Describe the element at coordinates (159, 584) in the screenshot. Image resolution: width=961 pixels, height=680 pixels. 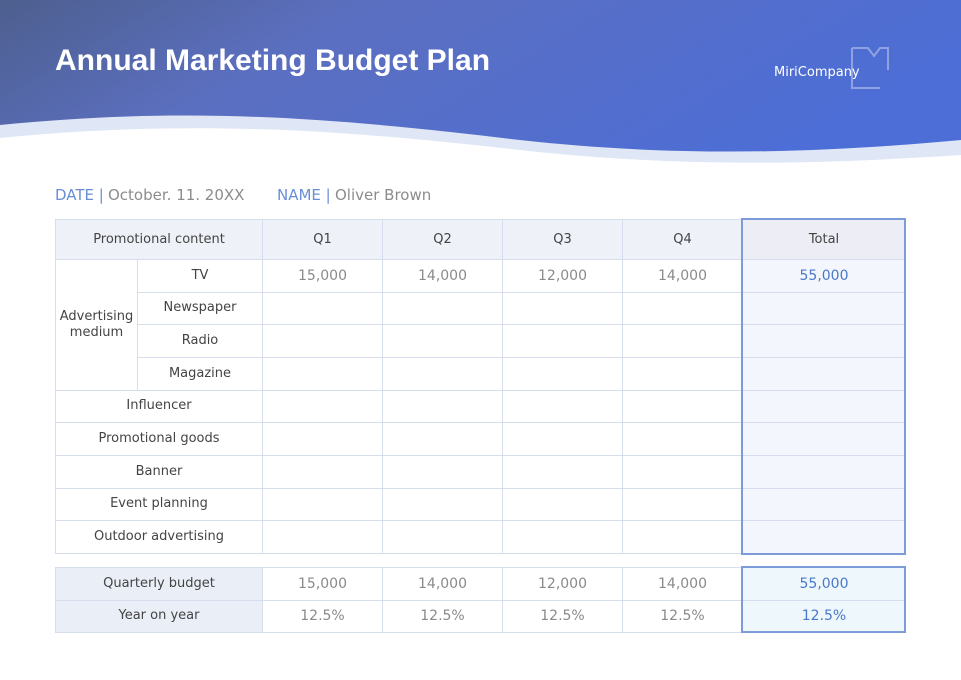
I see `summary-label: Quarterly budget` at that location.